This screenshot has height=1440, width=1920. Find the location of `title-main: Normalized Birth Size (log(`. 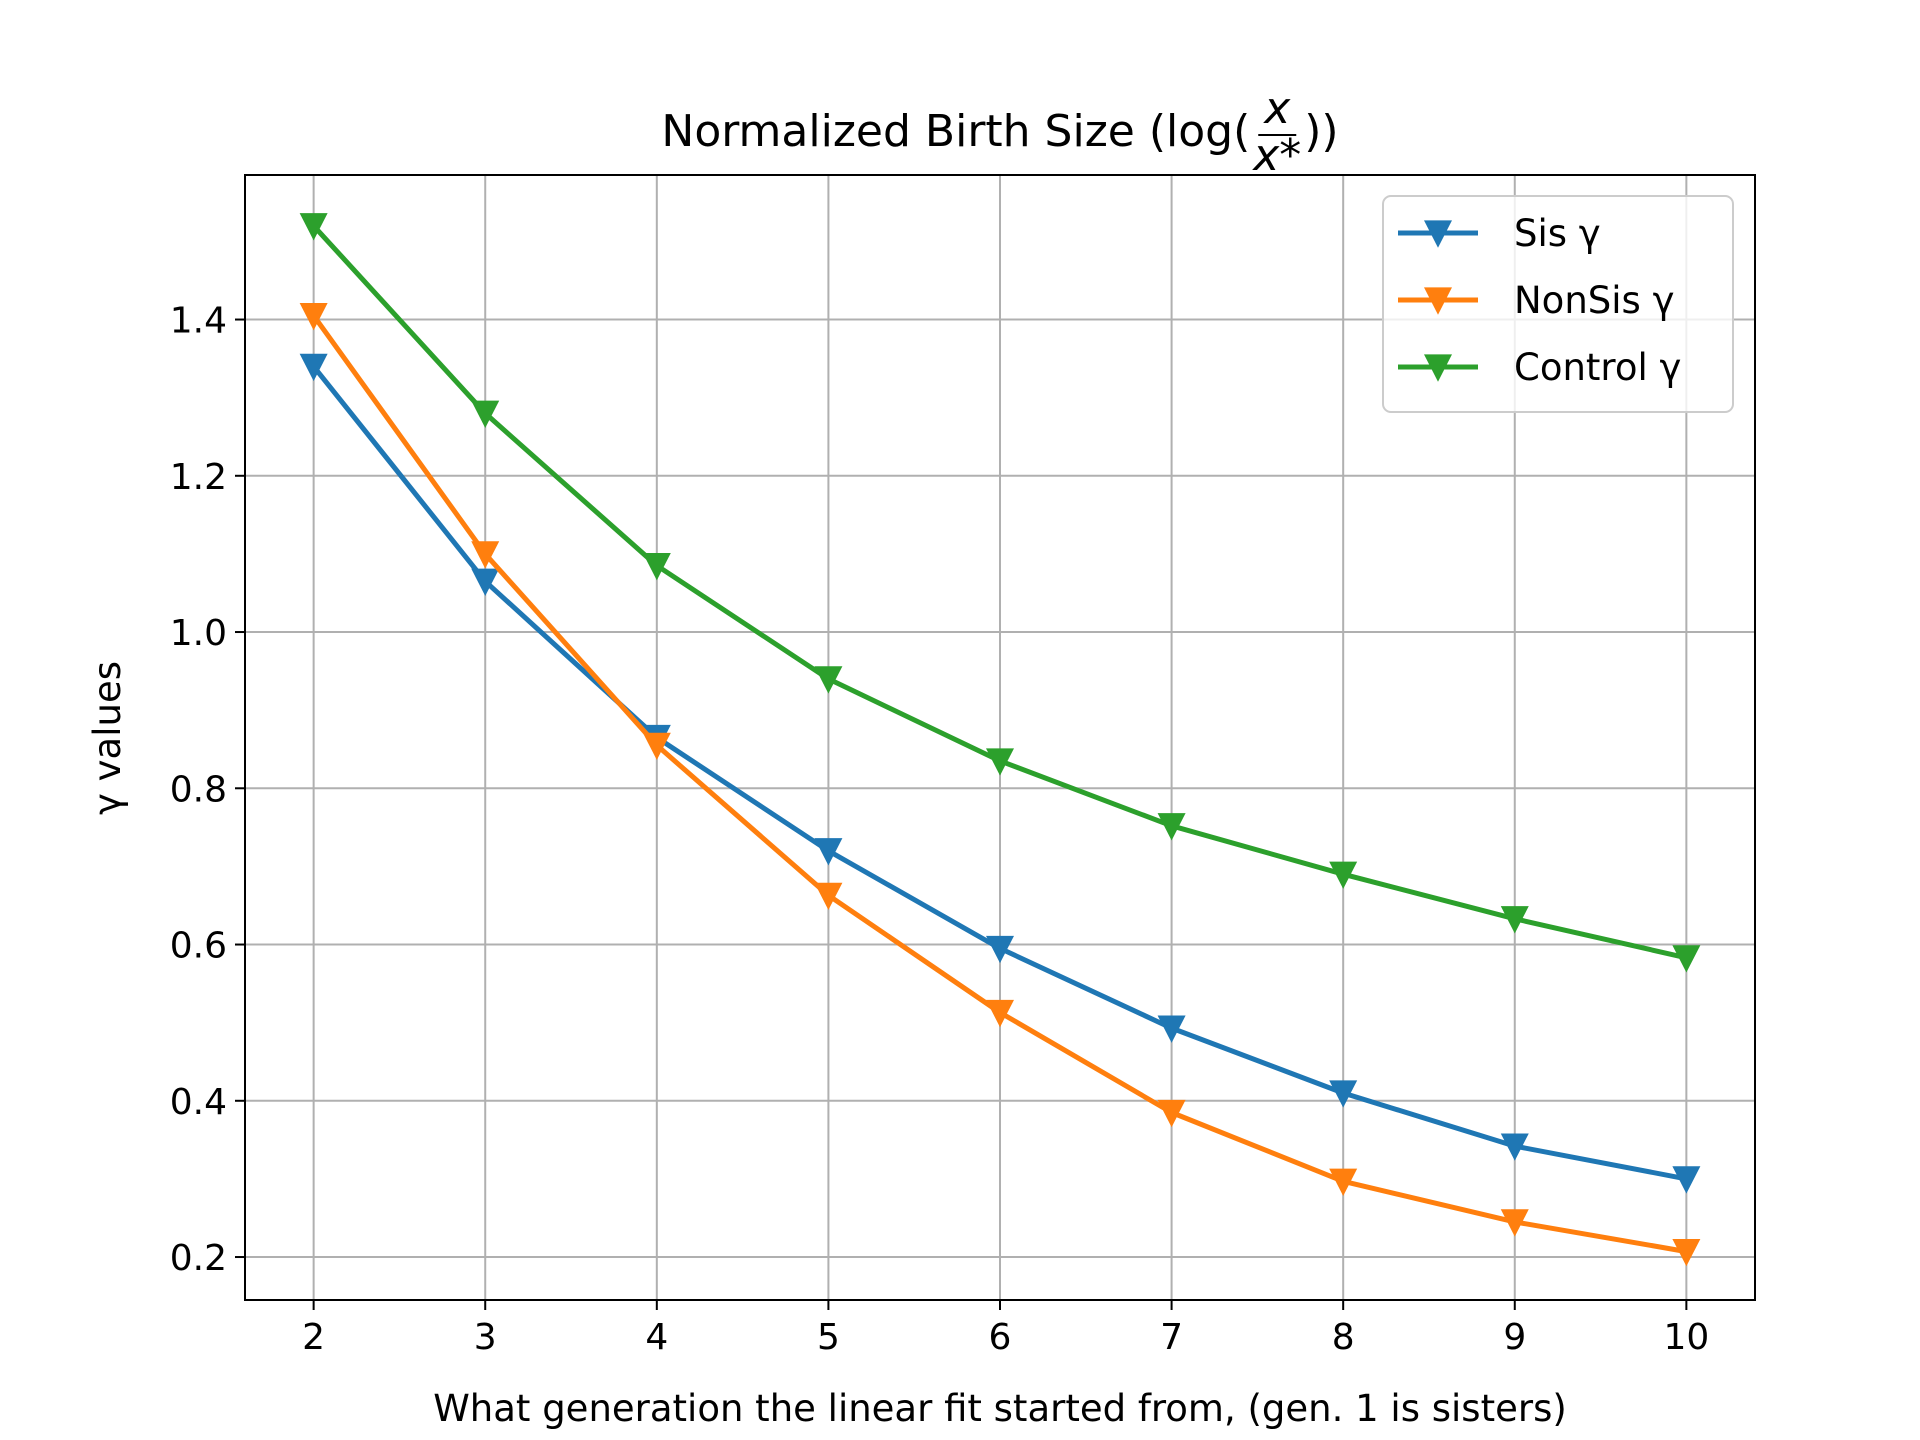

title-main: Normalized Birth Size (log( is located at coordinates (955, 131).